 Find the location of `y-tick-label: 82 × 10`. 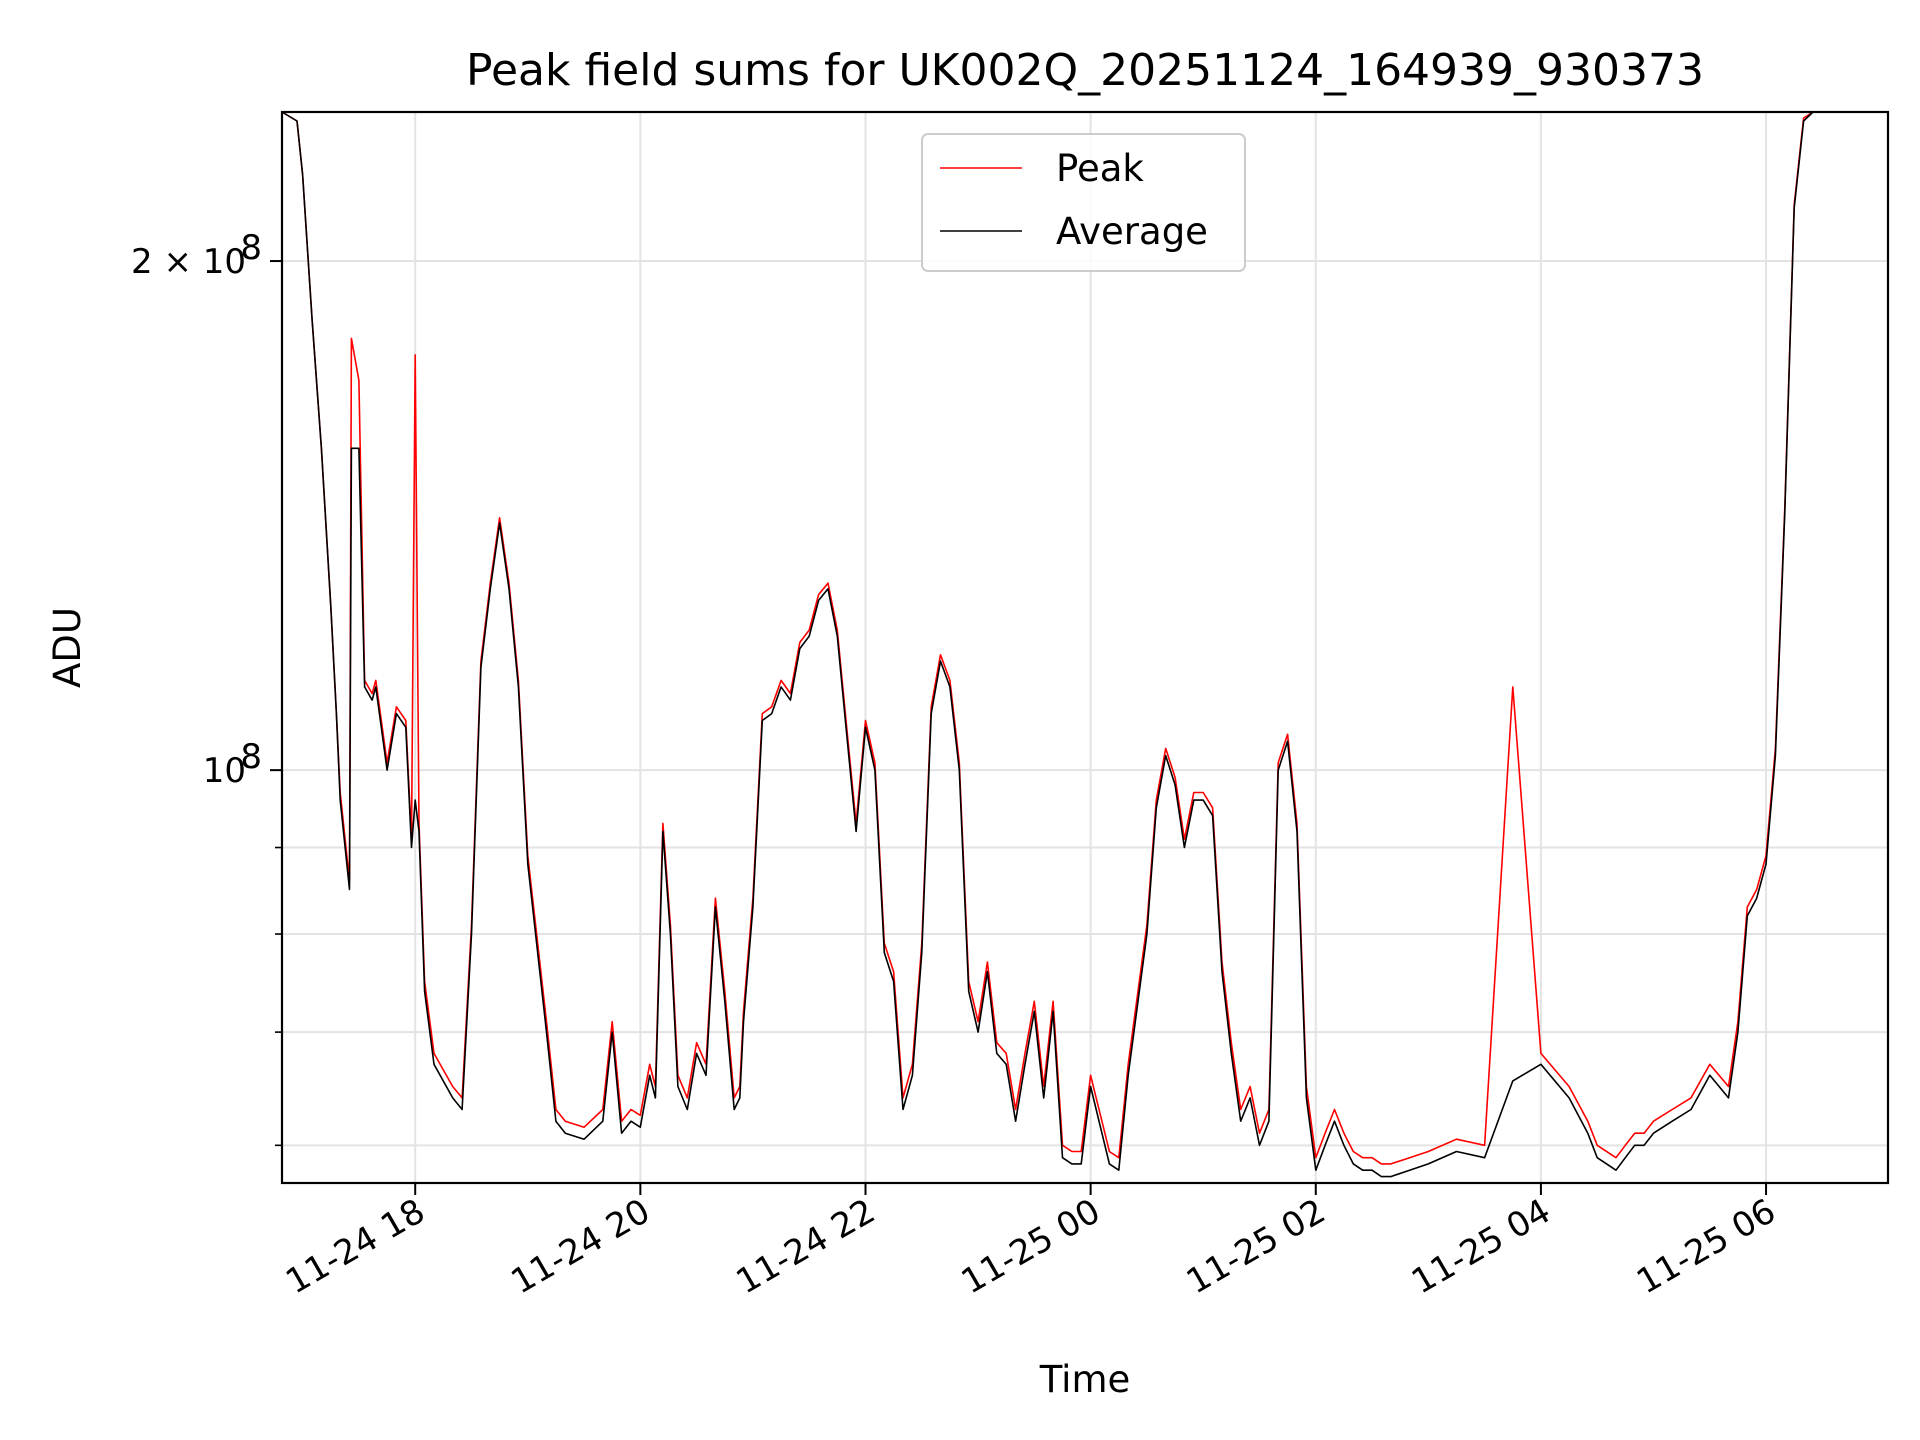

y-tick-label: 82 × 10 is located at coordinates (196, 255).